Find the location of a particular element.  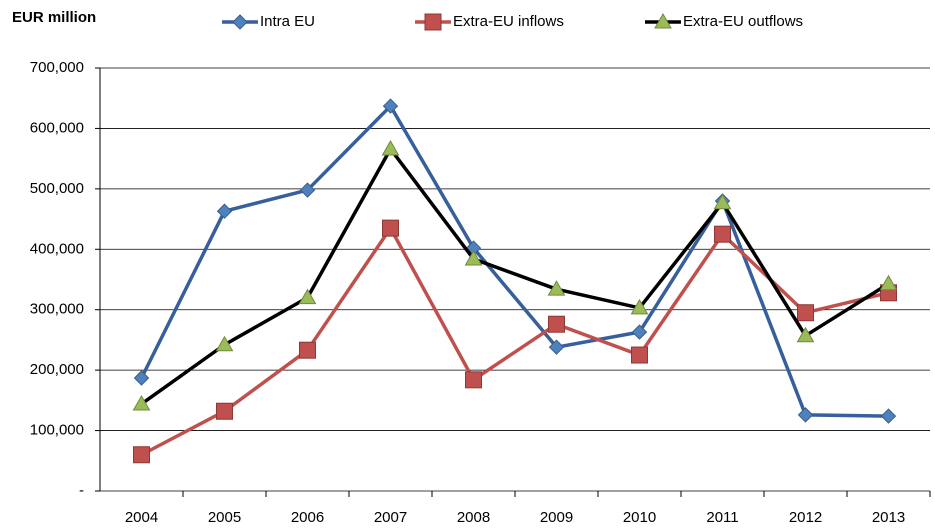

x-tick-label: 2009 is located at coordinates (556, 517).